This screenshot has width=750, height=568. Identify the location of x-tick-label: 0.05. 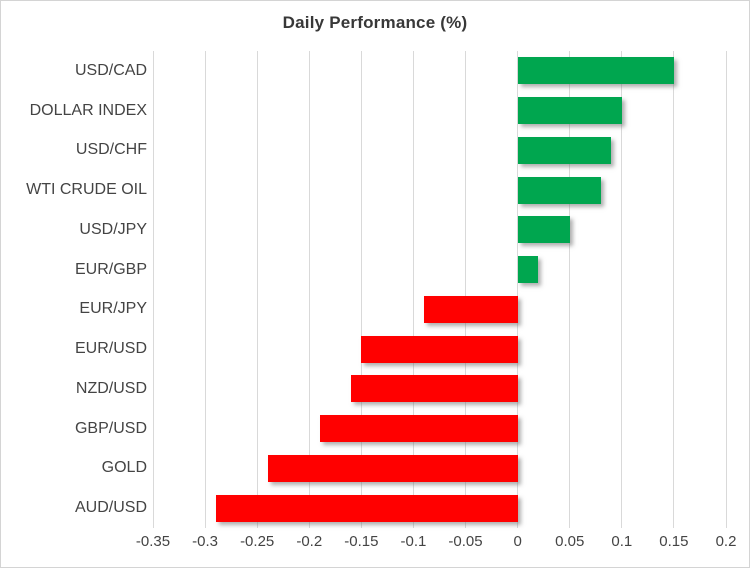
(570, 541).